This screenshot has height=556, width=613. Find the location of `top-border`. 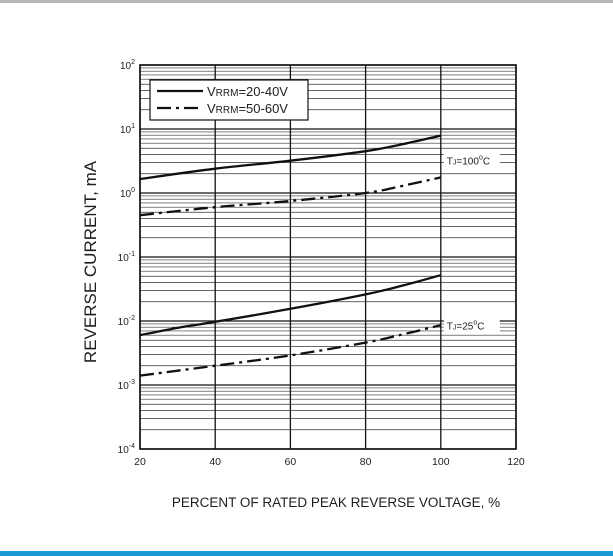

top-border is located at coordinates (306, 1).